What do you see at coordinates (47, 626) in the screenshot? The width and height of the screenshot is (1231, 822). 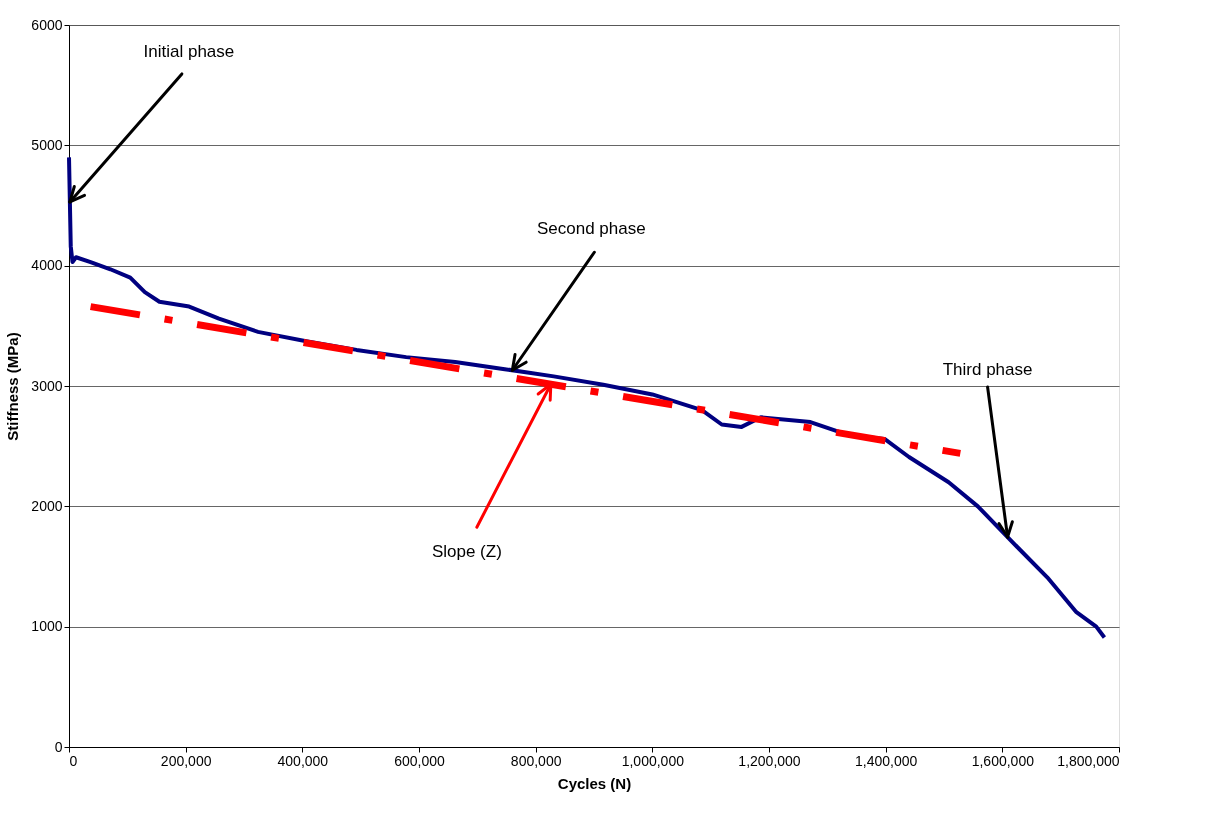 I see `y-tick-label: 1000` at bounding box center [47, 626].